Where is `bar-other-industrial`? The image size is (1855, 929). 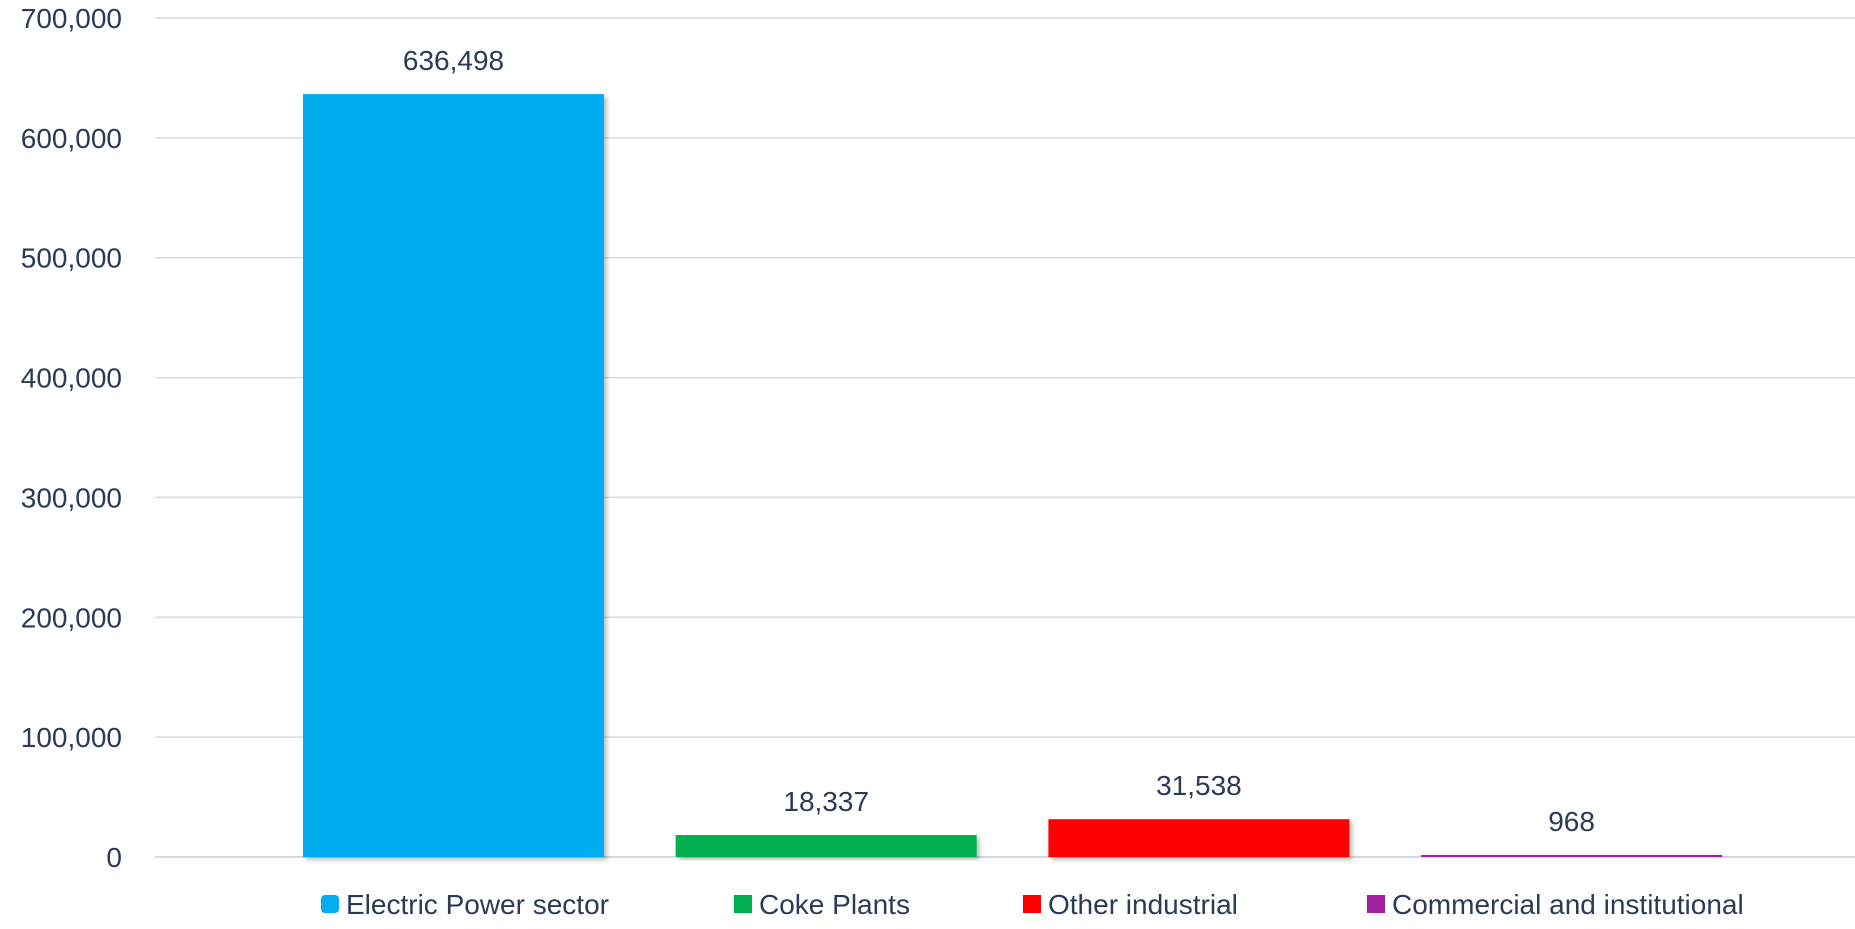 bar-other-industrial is located at coordinates (1199, 838).